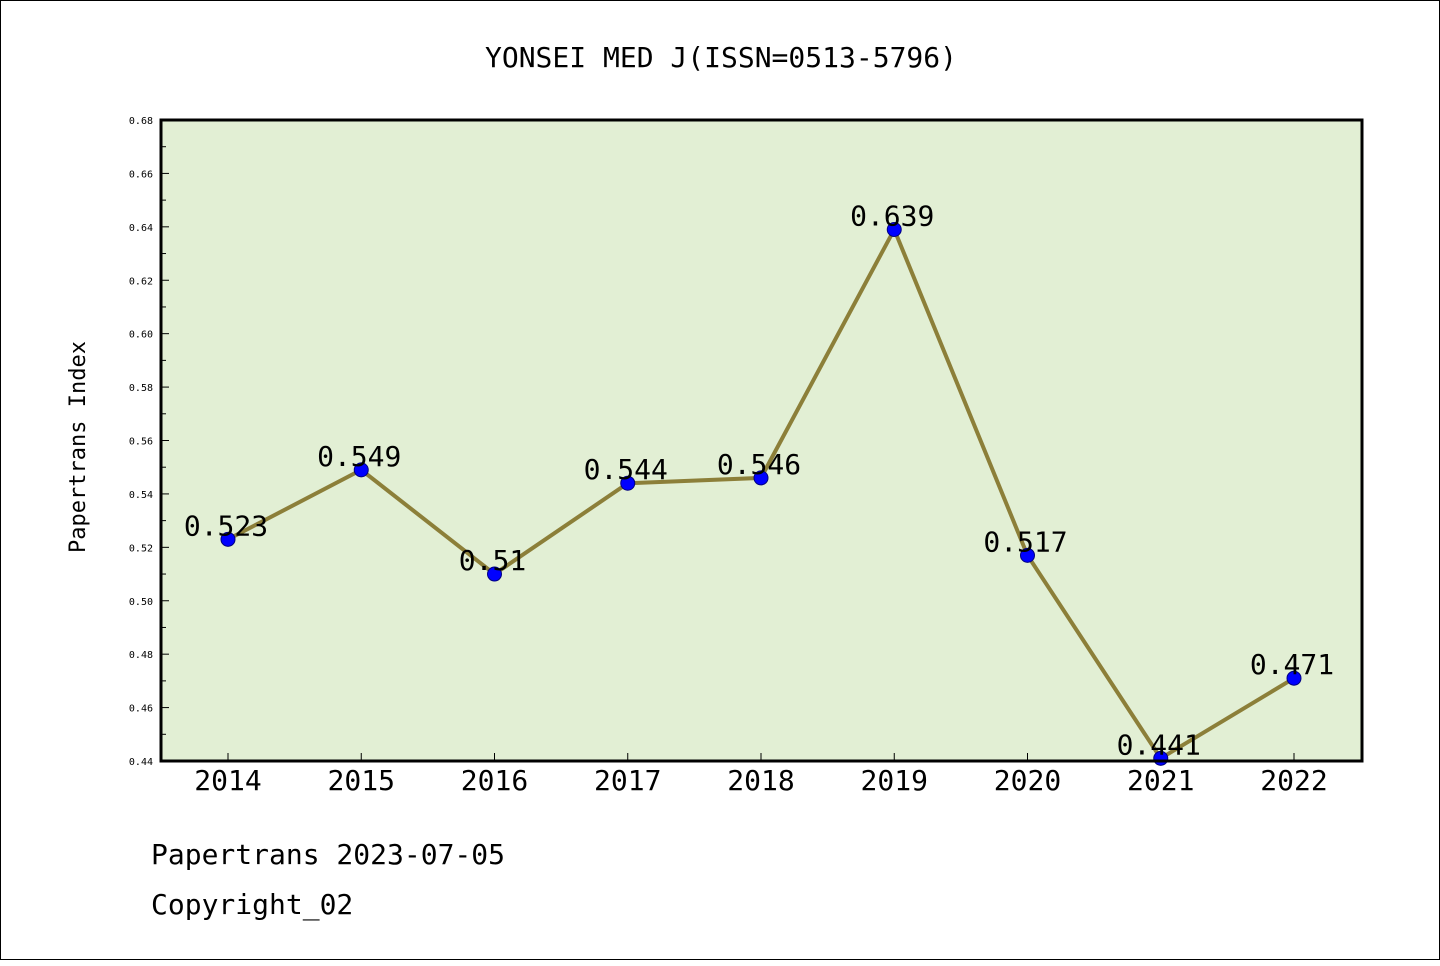 This screenshot has height=966, width=1440. What do you see at coordinates (626, 469) in the screenshot?
I see `data-label: 0.544` at bounding box center [626, 469].